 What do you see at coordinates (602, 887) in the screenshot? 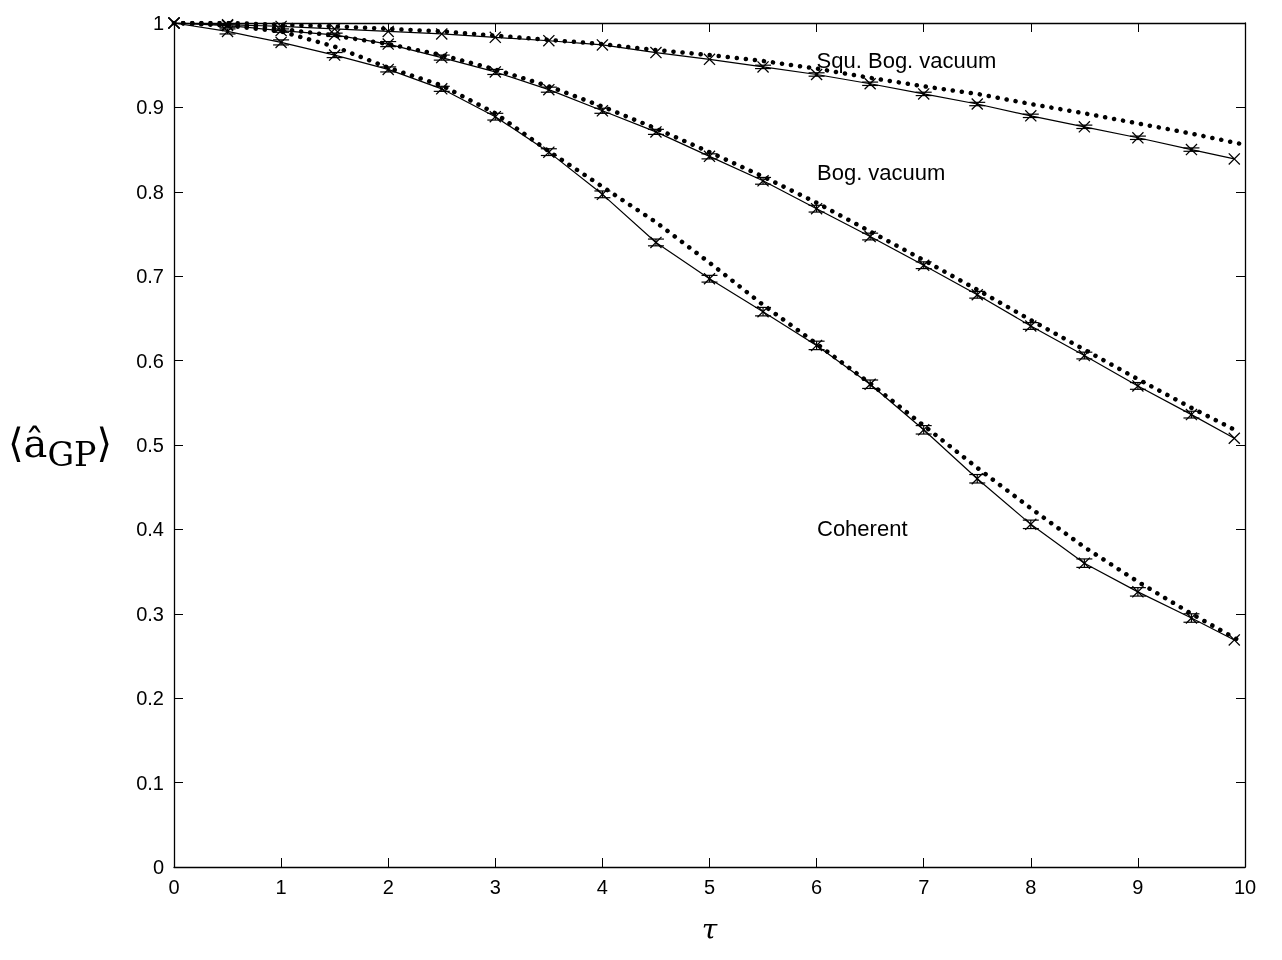
I see `x-tick-label: 4` at bounding box center [602, 887].